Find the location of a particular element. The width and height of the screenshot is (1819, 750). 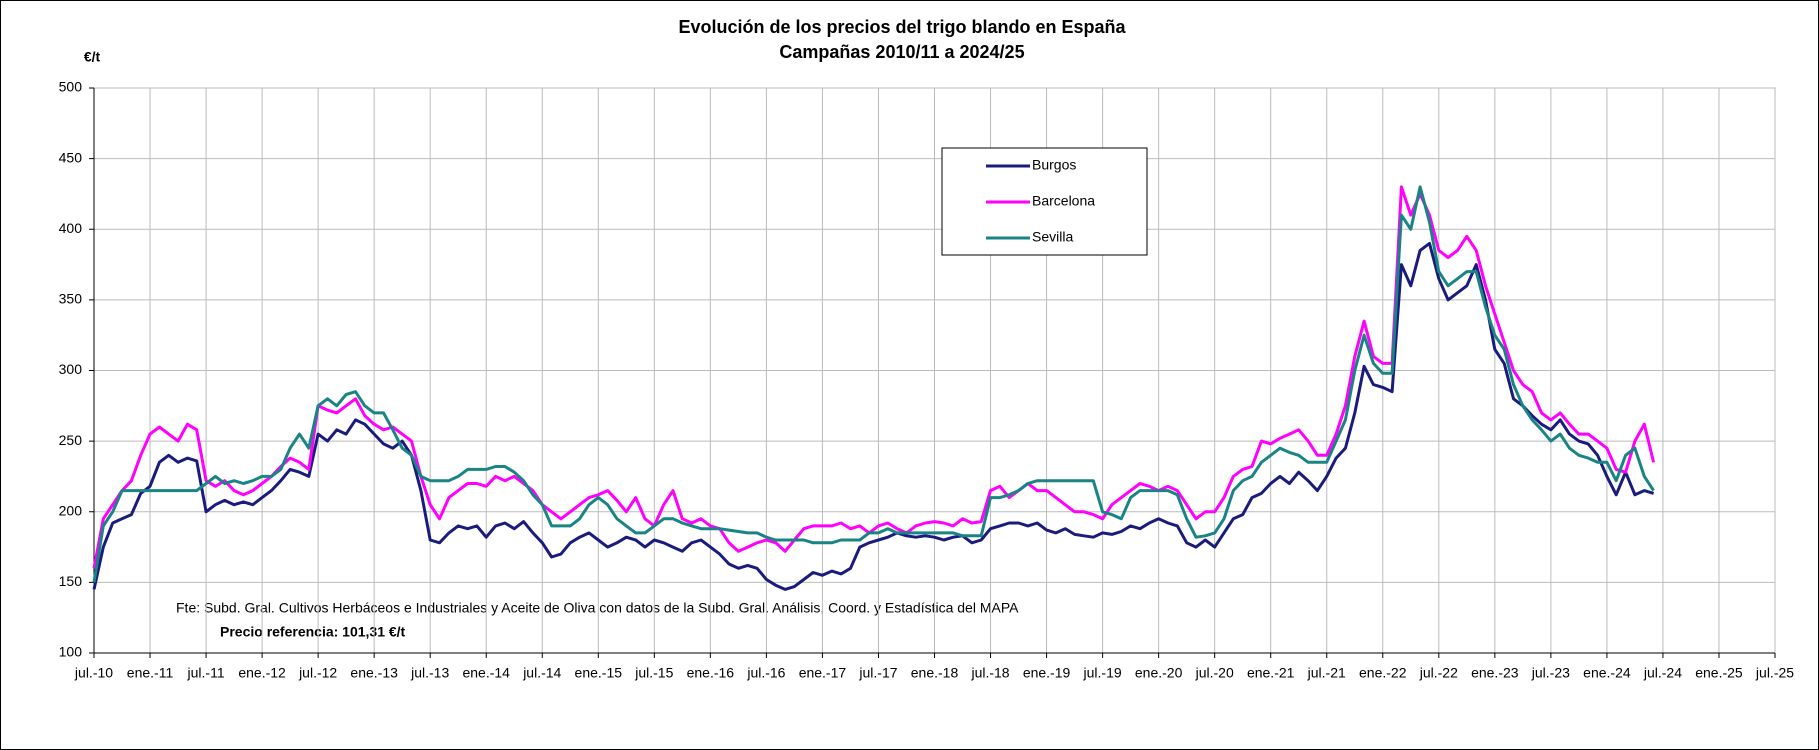

x-tick-label: jul.-19 is located at coordinates (1102, 673).